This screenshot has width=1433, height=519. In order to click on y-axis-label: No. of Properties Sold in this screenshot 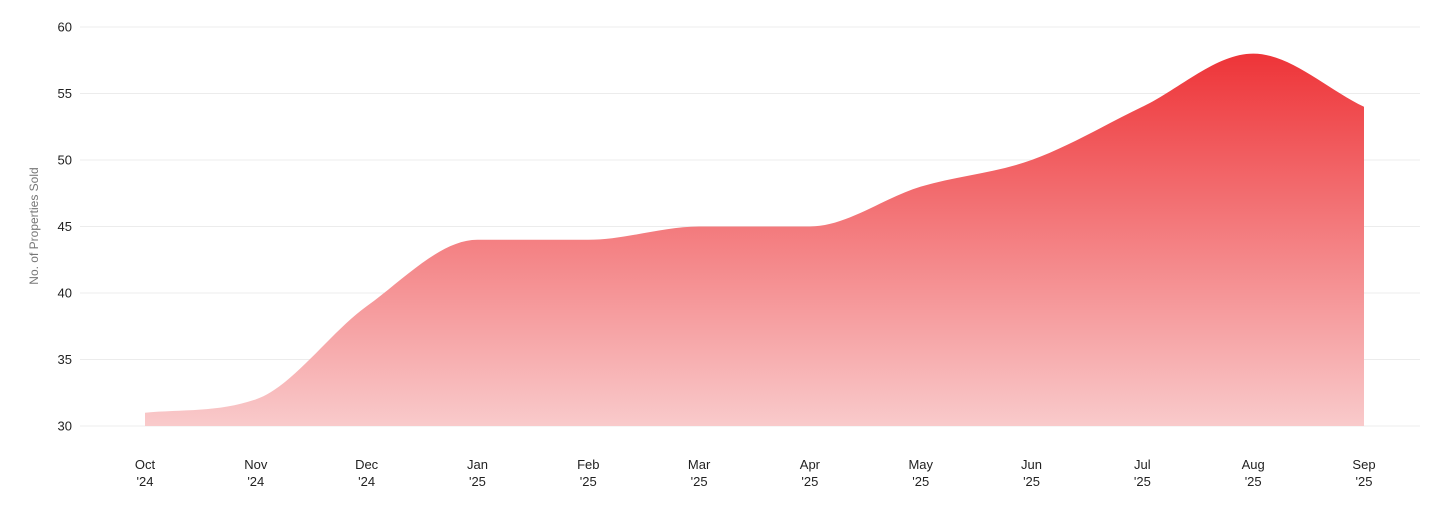, I will do `click(34, 225)`.